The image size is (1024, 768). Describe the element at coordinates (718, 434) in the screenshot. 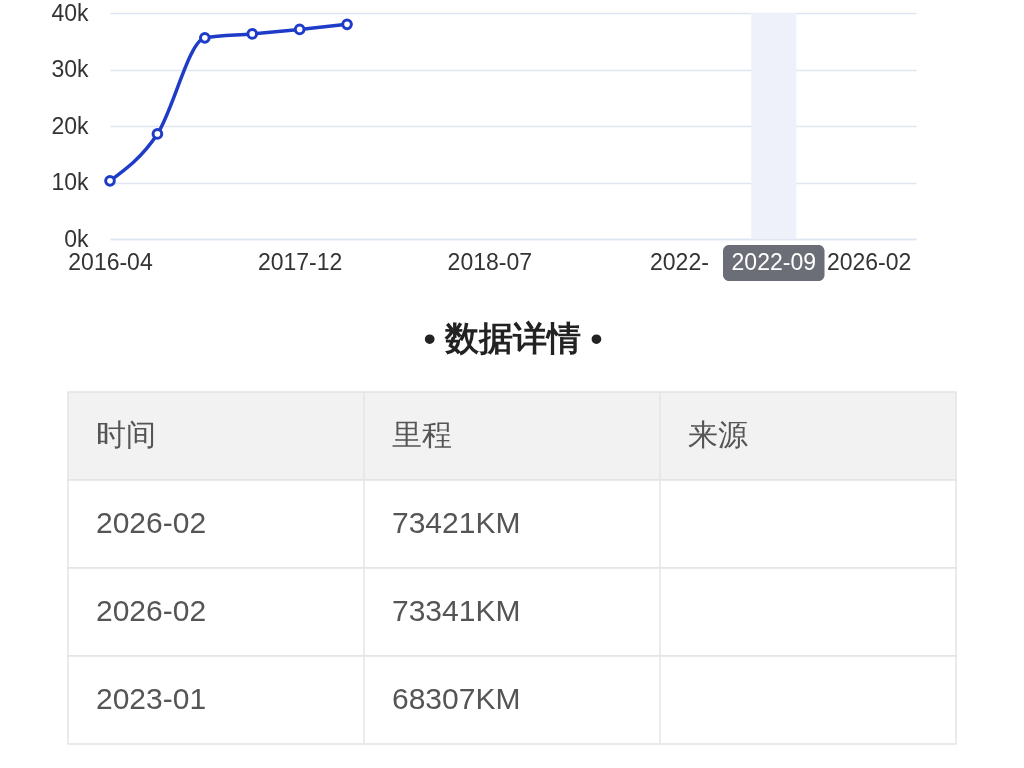

I see `category-label: 来源` at that location.